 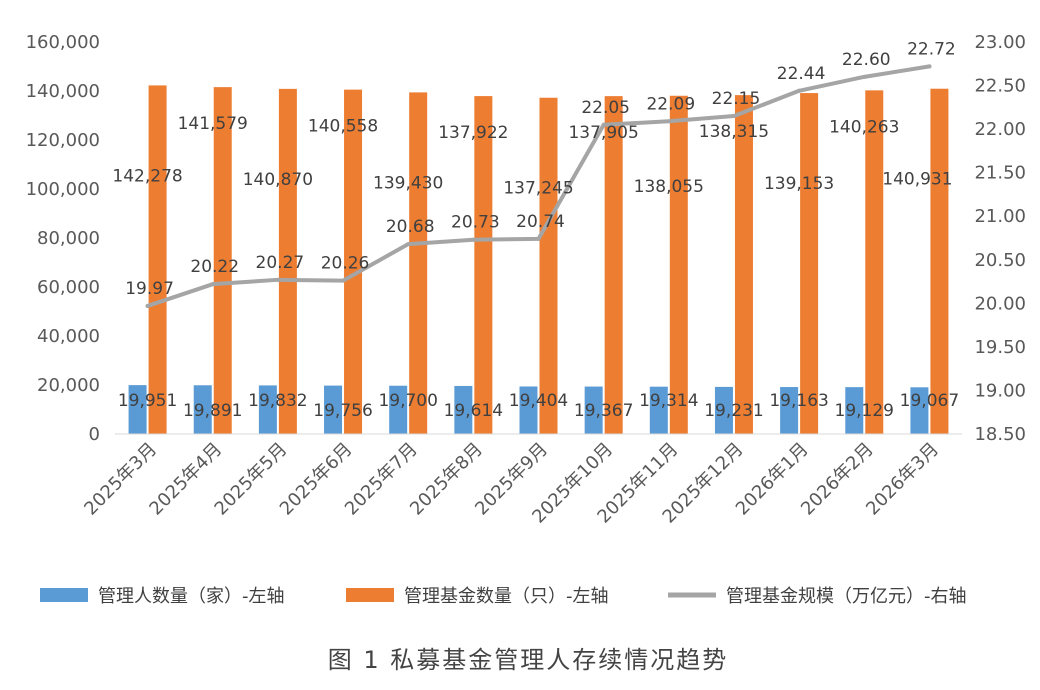 I want to click on data-label-managers: 19,231, so click(x=733, y=411).